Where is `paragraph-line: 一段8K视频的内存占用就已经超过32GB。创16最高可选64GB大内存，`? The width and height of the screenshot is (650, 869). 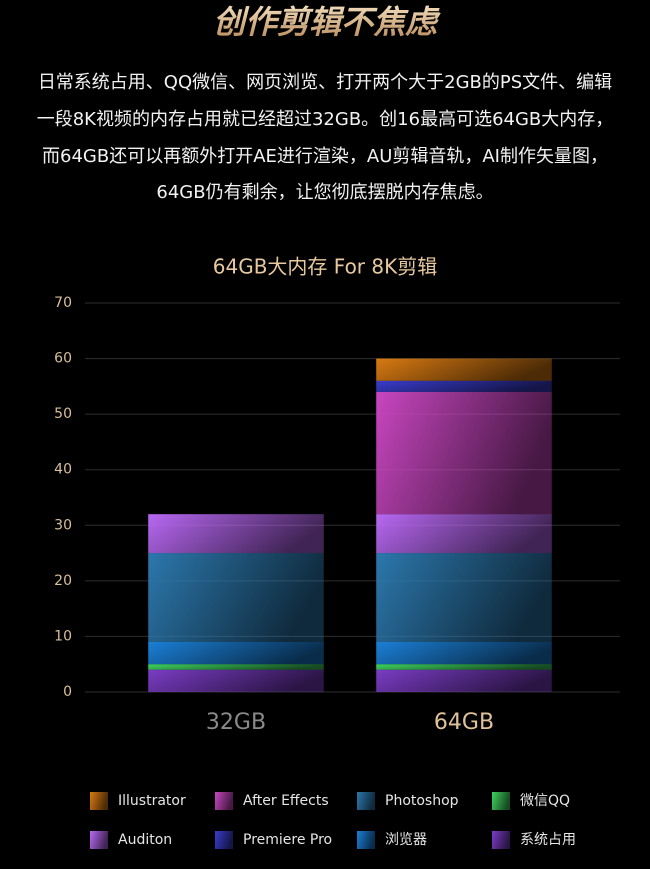
paragraph-line: 一段8K视频的内存占用就已经超过32GB。创16最高可选64GB大内存， is located at coordinates (325, 119).